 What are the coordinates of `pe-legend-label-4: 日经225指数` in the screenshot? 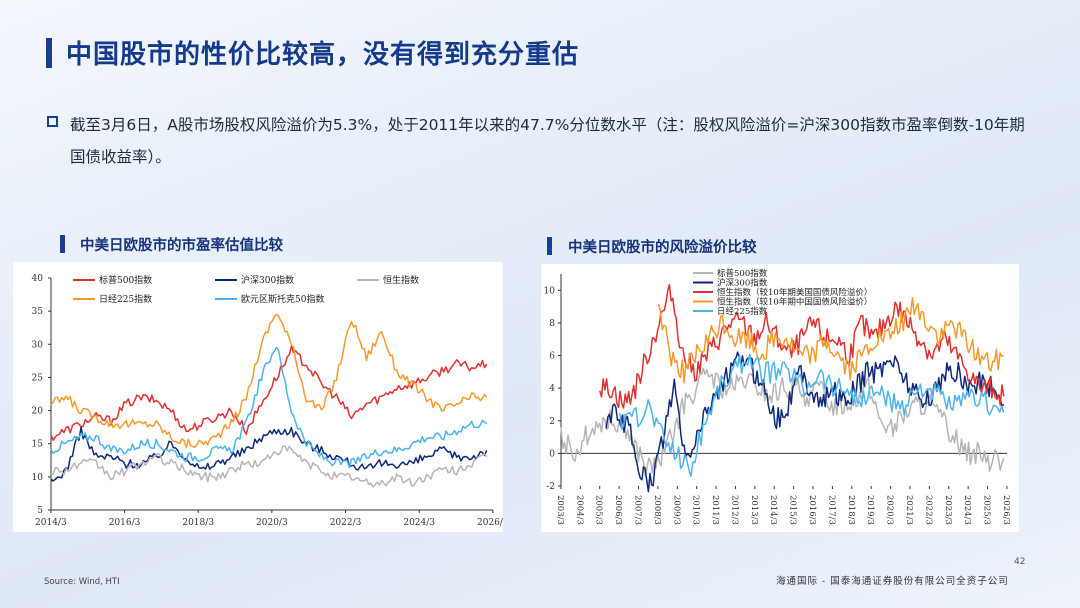 It's located at (125, 299).